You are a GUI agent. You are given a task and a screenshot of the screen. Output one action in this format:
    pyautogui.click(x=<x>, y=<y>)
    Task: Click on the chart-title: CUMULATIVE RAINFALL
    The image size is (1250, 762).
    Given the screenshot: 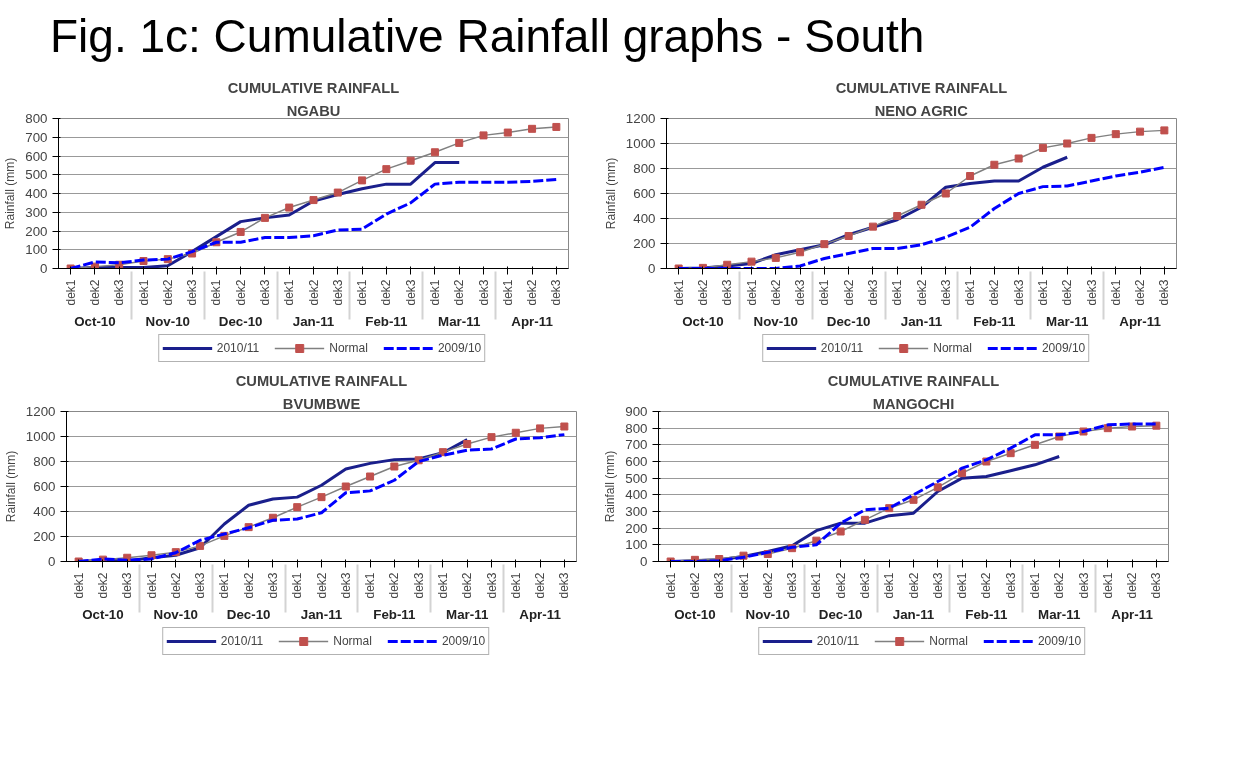 What is the action you would take?
    pyautogui.click(x=921, y=87)
    